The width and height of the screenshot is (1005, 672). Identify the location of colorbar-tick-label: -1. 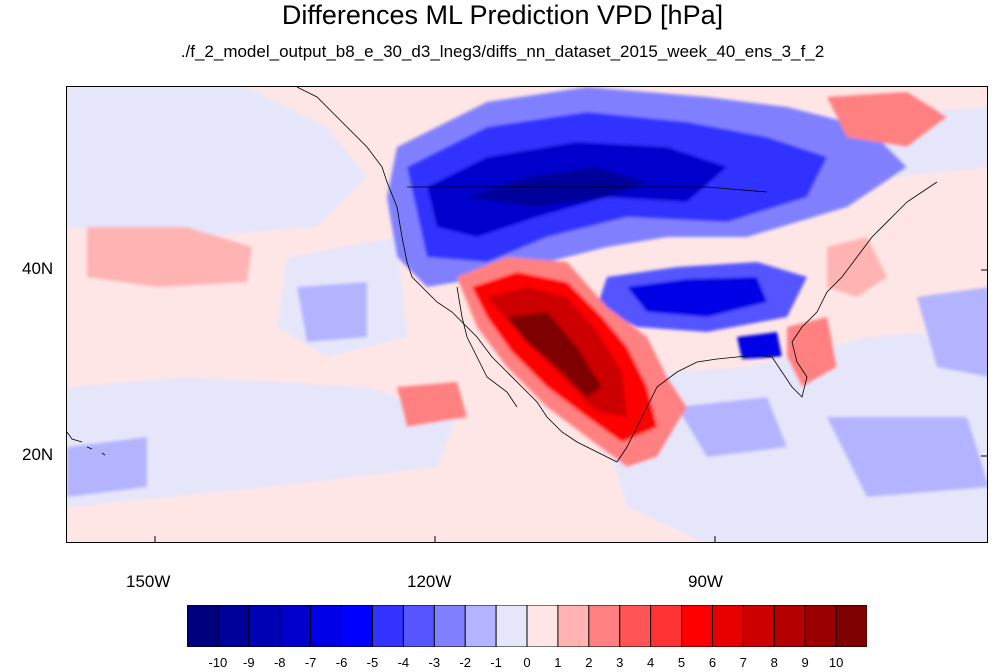
(496, 662).